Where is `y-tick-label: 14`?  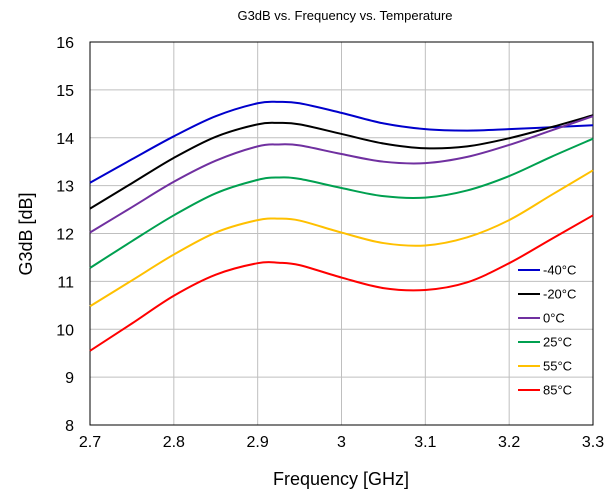 y-tick-label: 14 is located at coordinates (65, 139).